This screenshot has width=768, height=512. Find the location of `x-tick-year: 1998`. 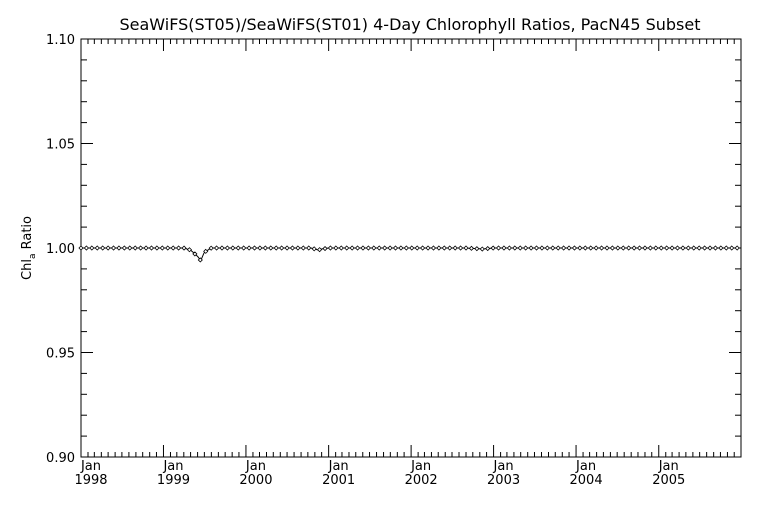

x-tick-year: 1998 is located at coordinates (90, 480).